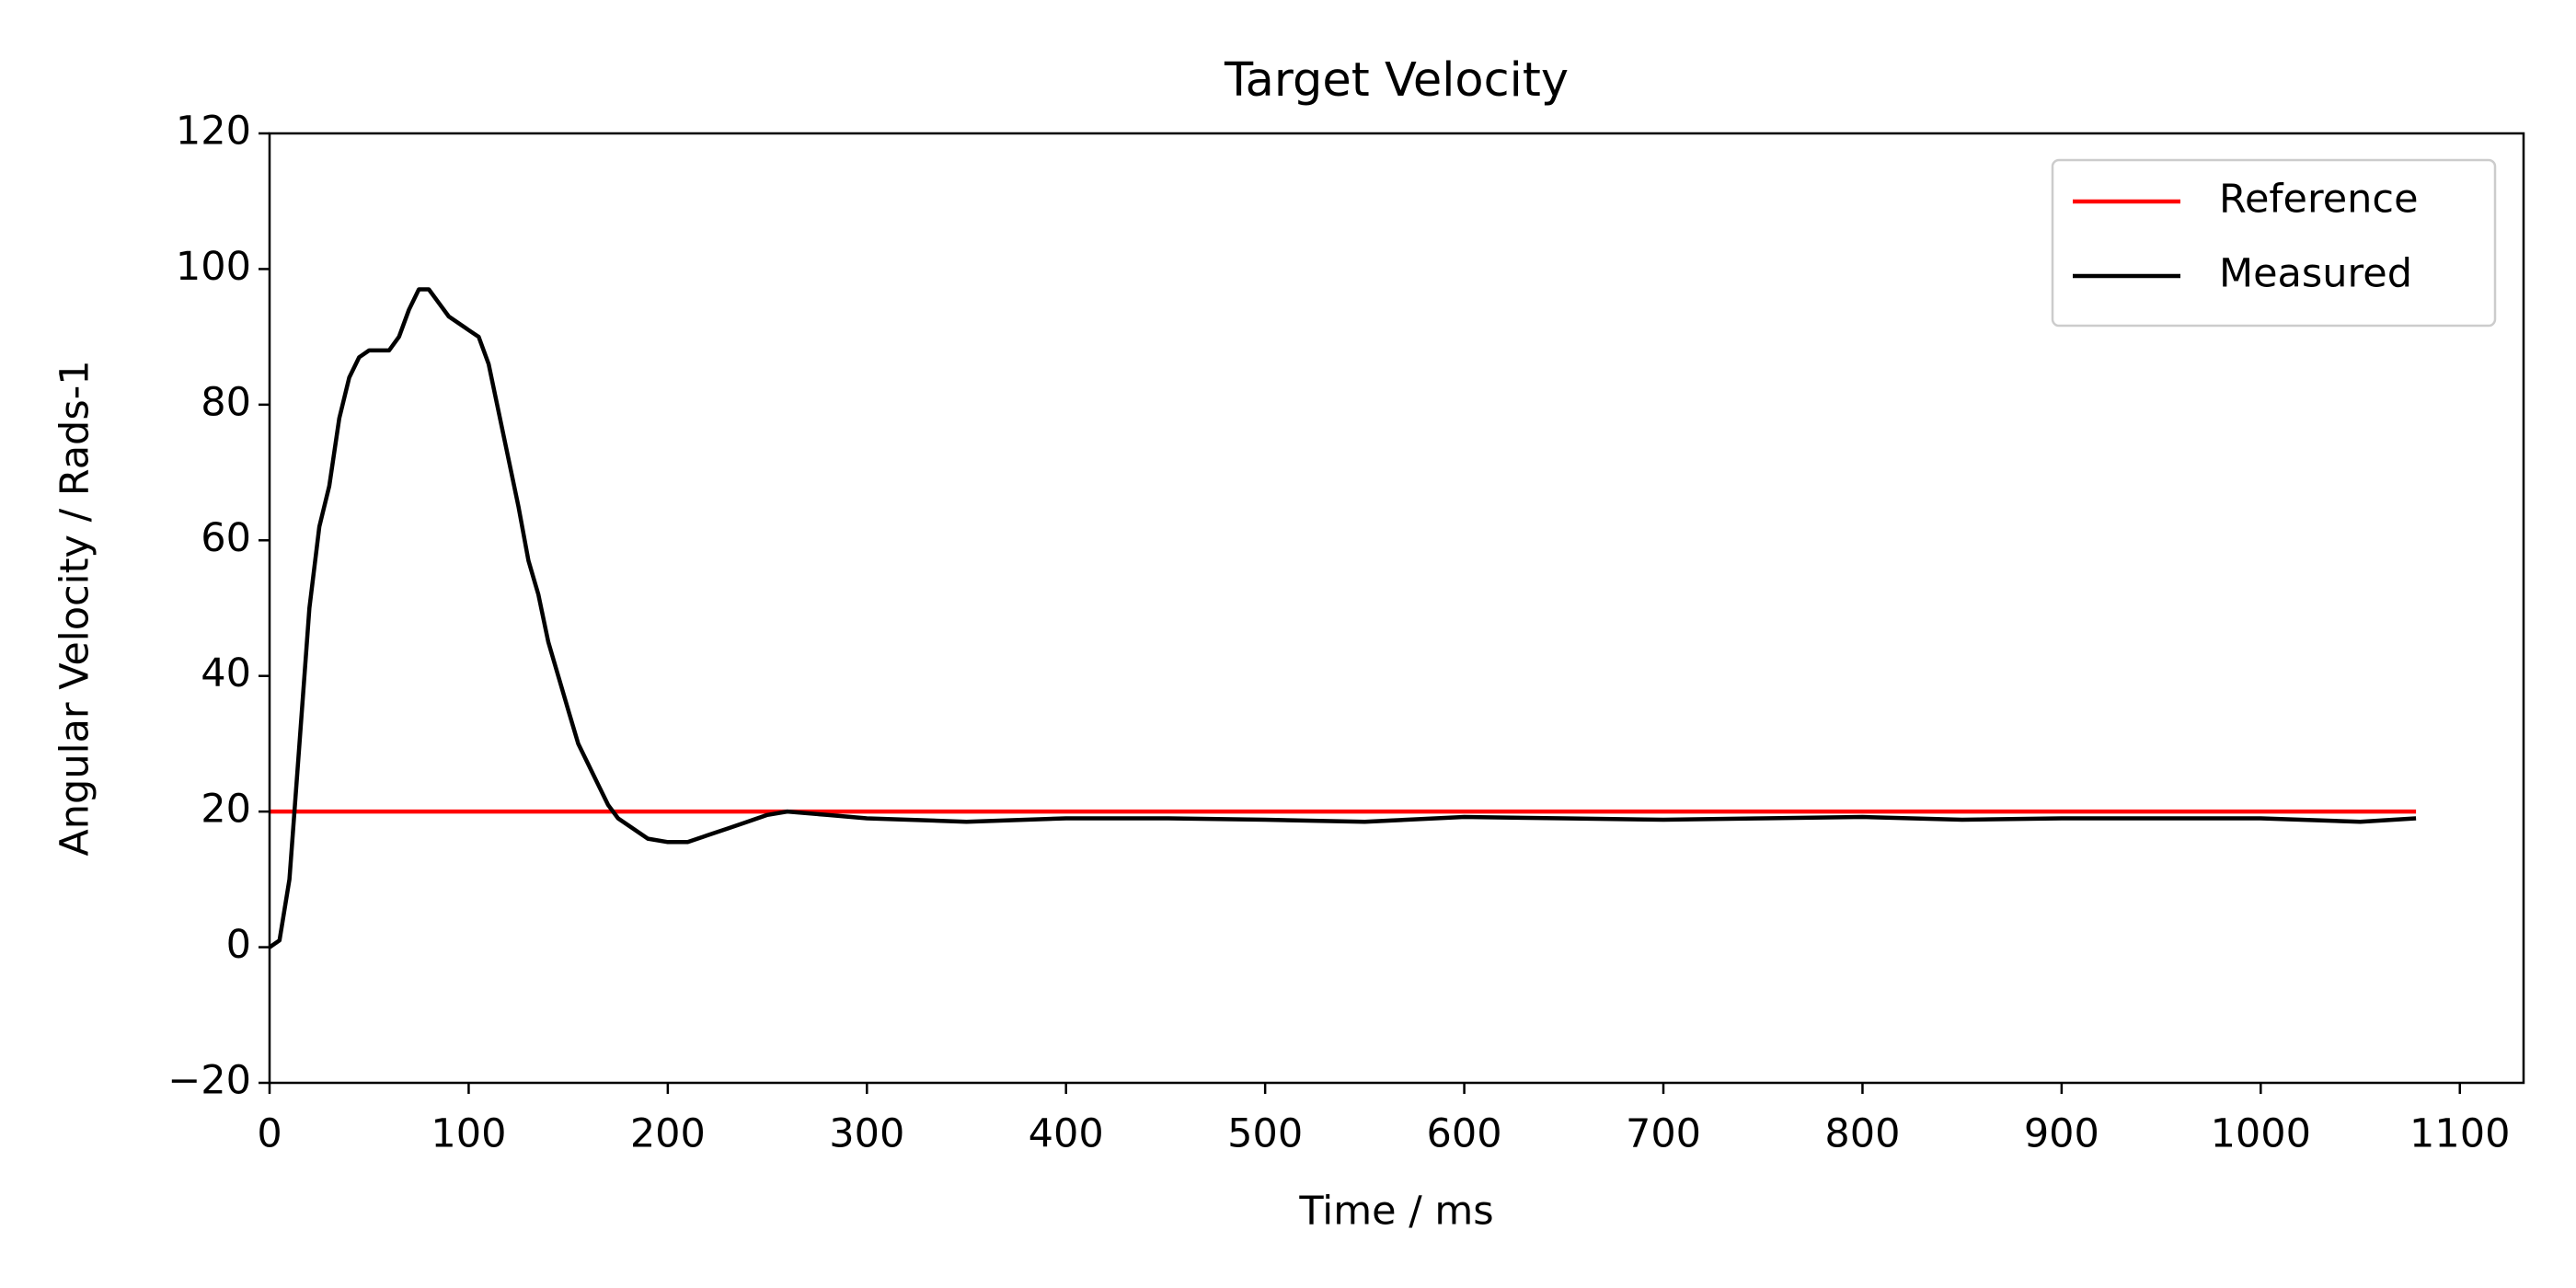  I want to click on x-tick-label: 500, so click(1265, 1134).